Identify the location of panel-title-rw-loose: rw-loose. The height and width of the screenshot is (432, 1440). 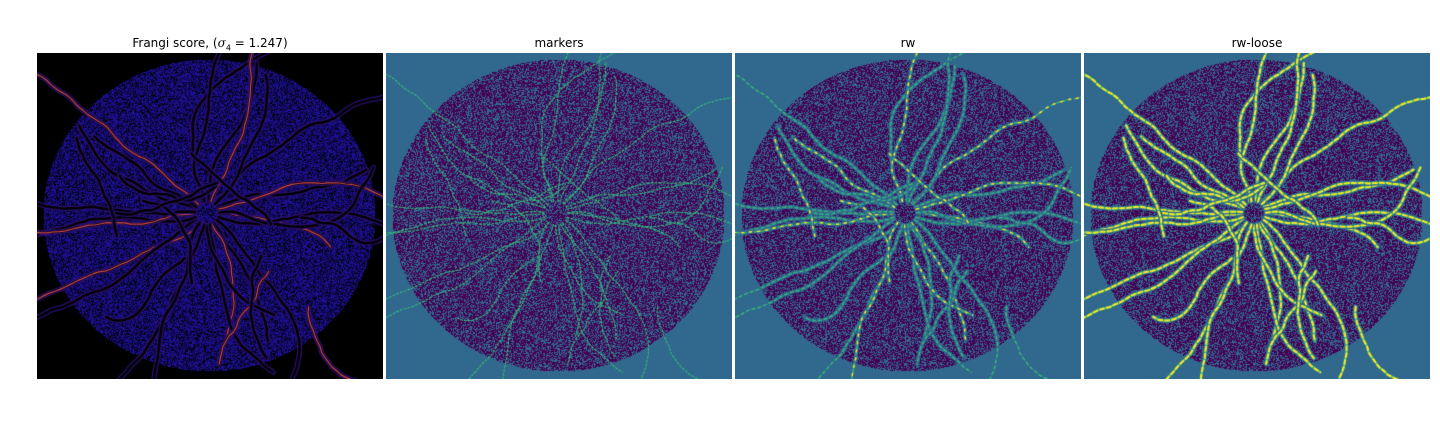
(1257, 43).